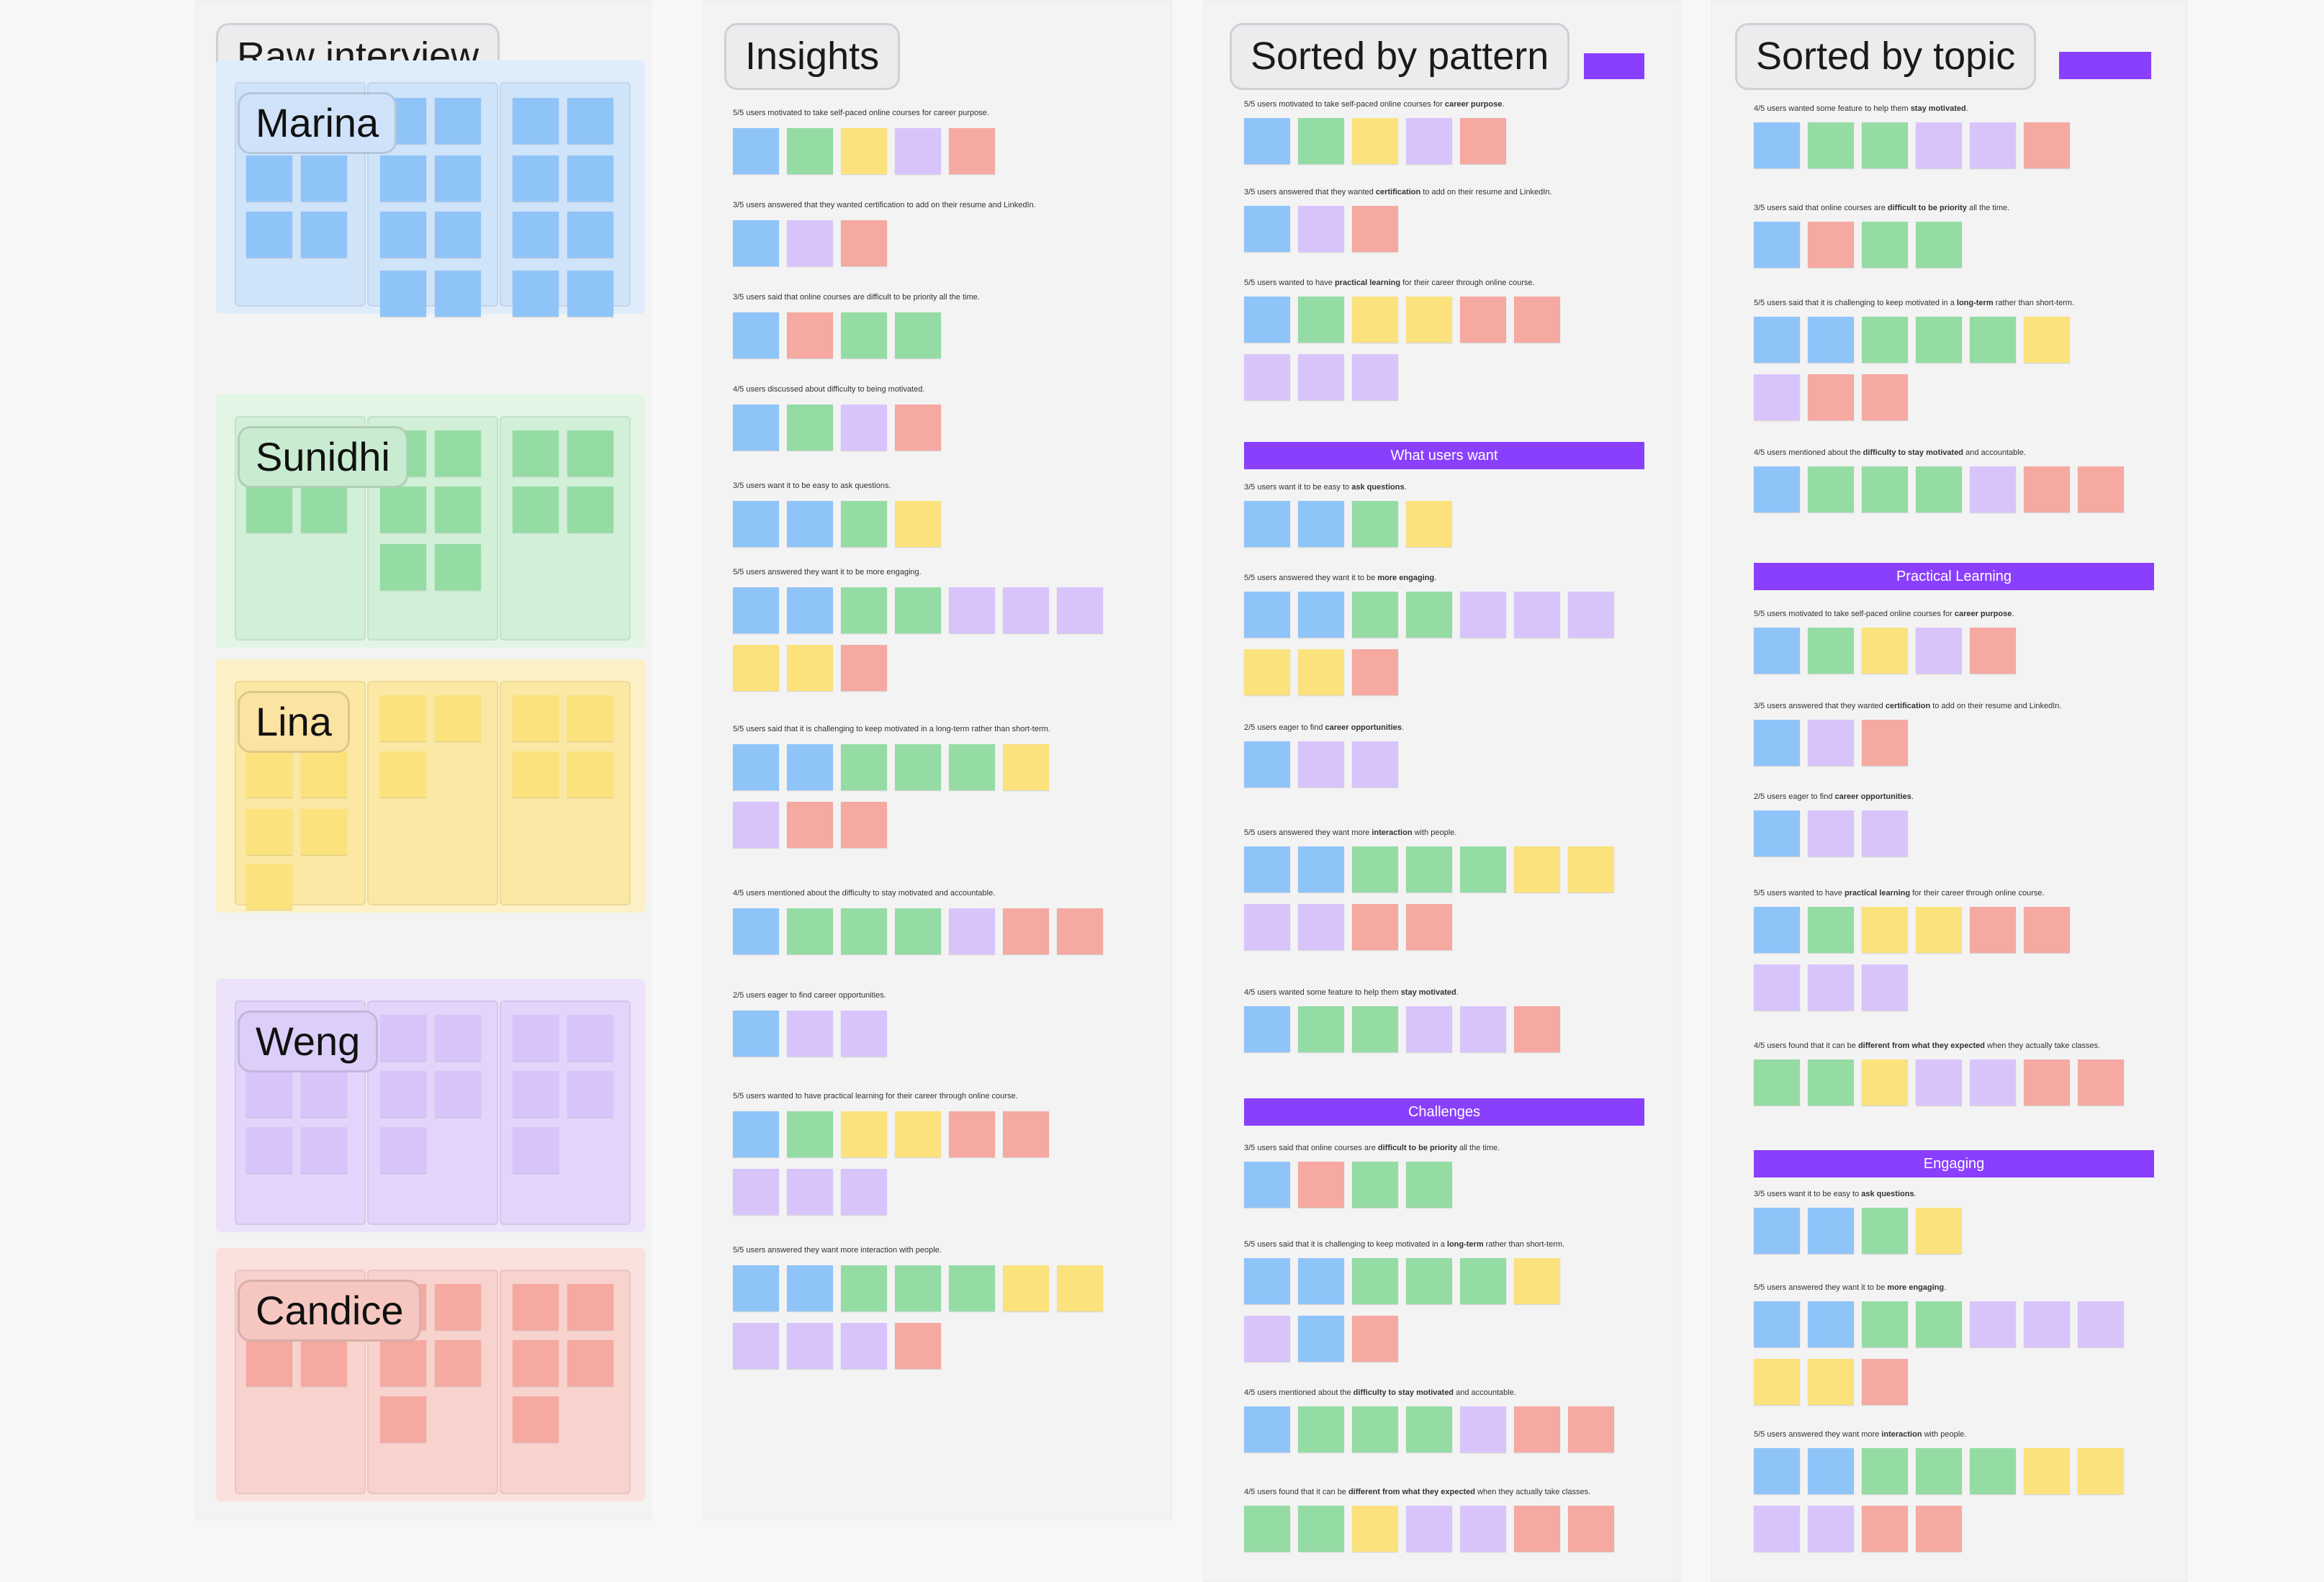 This screenshot has height=1582, width=2324. I want to click on section-banner: Engaging, so click(1954, 1164).